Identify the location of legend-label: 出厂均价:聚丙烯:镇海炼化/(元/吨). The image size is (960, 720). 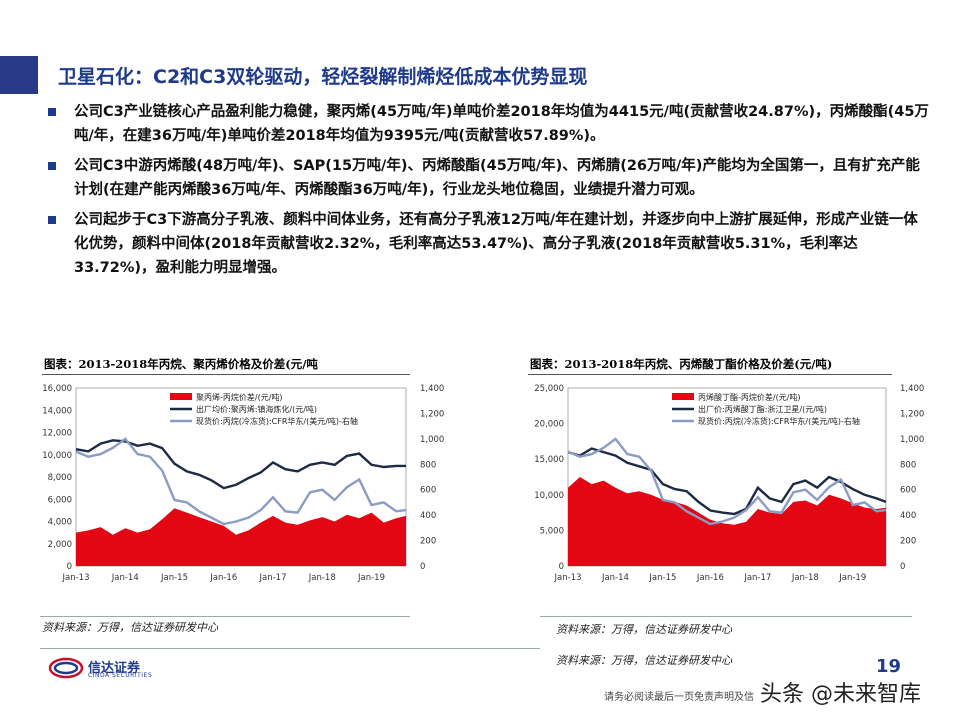
(256, 409).